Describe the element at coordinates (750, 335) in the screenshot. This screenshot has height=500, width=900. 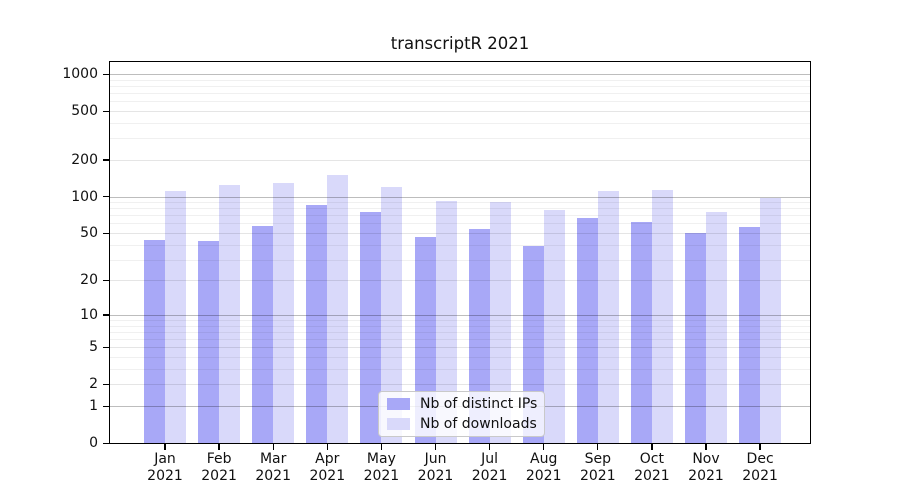
I see `bar-distinct-ips-dec` at that location.